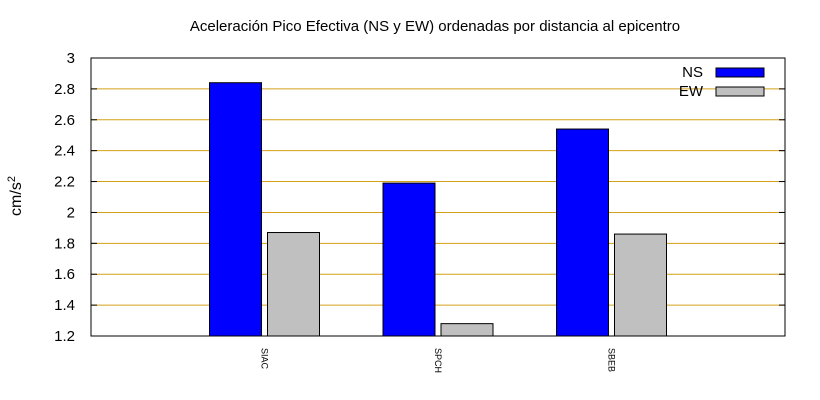 The width and height of the screenshot is (820, 400). Describe the element at coordinates (71, 212) in the screenshot. I see `y-tick-label: 2` at that location.